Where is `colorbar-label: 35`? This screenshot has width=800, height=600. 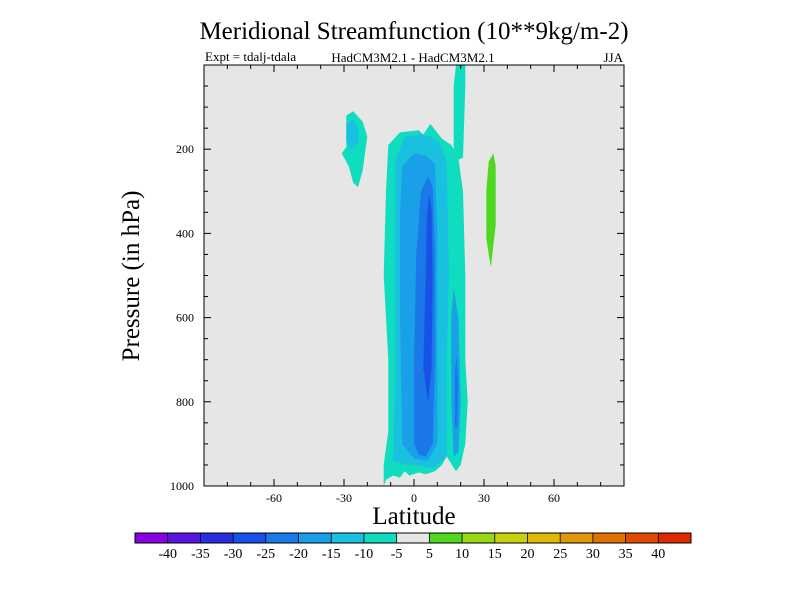
colorbar-label: 35 is located at coordinates (626, 554).